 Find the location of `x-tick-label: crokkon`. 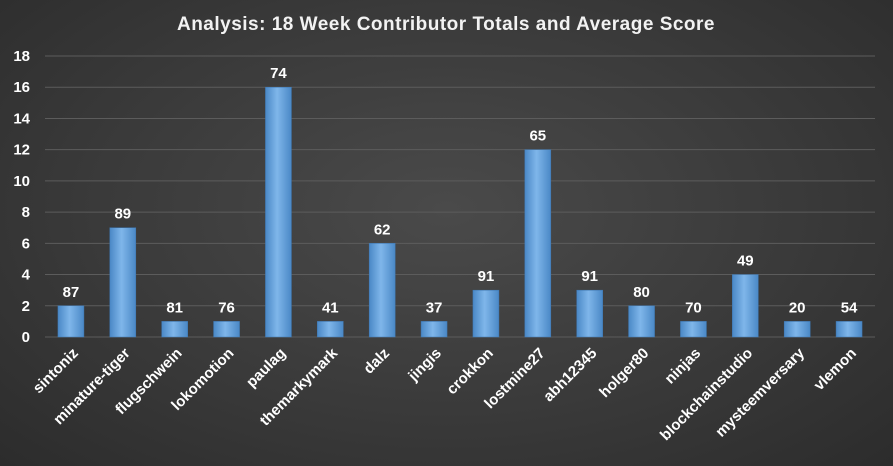

x-tick-label: crokkon is located at coordinates (469, 371).